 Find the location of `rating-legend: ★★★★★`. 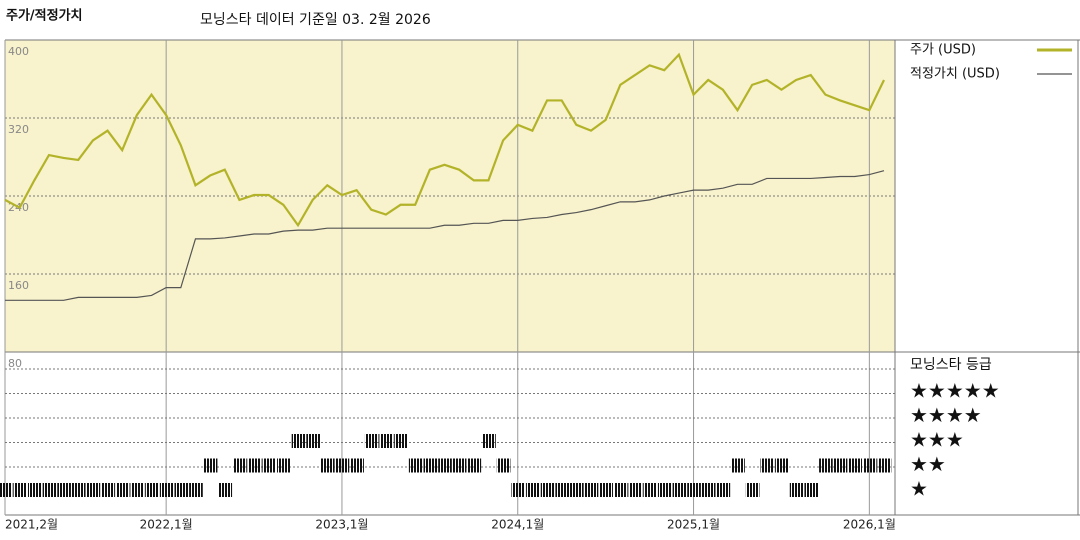

rating-legend: ★★★★★ is located at coordinates (955, 391).